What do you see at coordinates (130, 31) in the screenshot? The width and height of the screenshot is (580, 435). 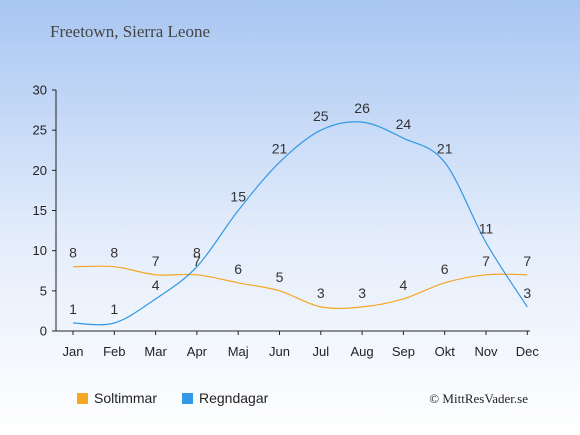 I see `chart-title: Freetown, Sierra Leone` at bounding box center [130, 31].